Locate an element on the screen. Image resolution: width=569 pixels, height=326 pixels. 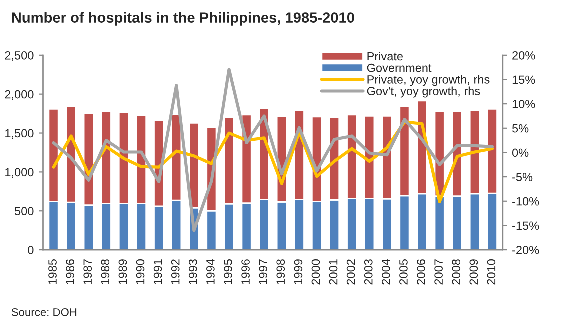
x-tick-label: 2001 is located at coordinates (333, 272).